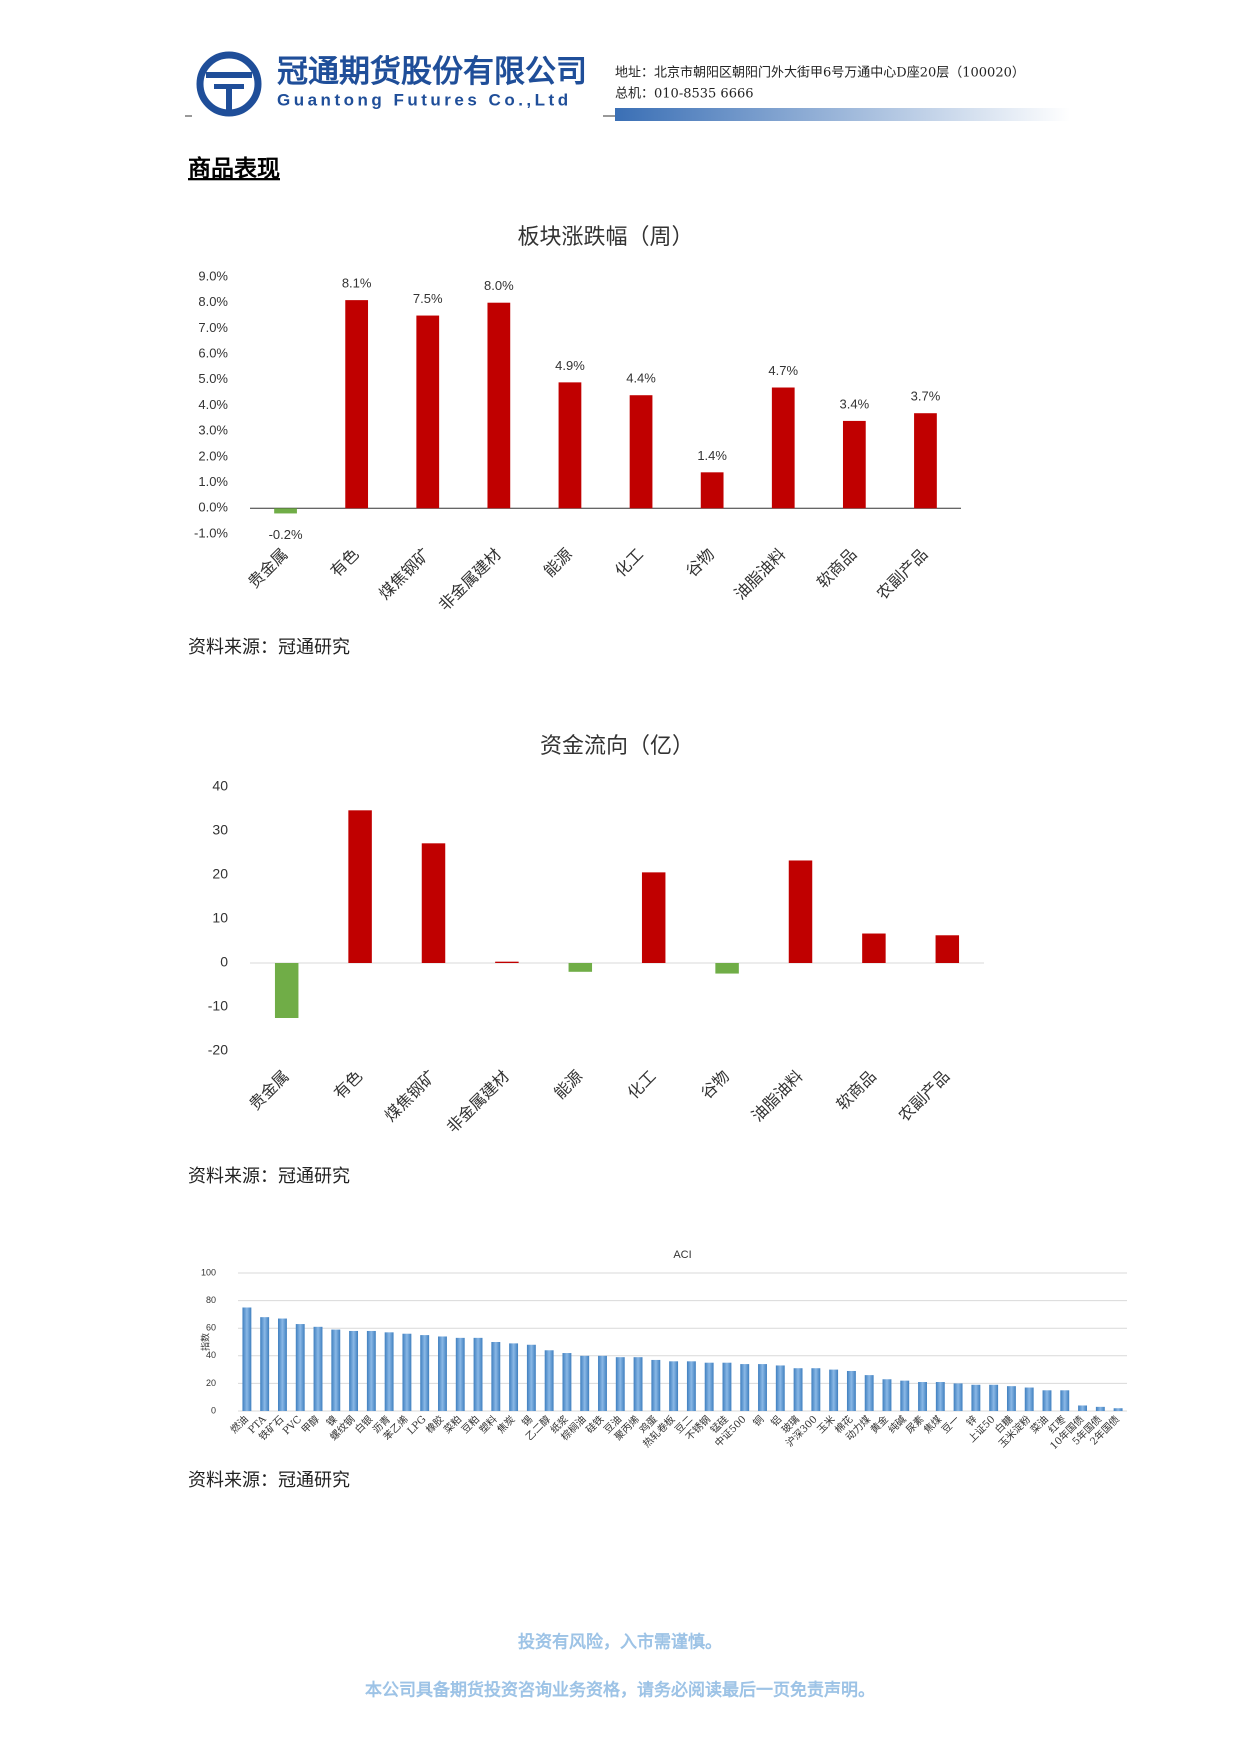 This screenshot has height=1755, width=1241. What do you see at coordinates (629, 563) in the screenshot?
I see `x-tick-label: 化工` at bounding box center [629, 563].